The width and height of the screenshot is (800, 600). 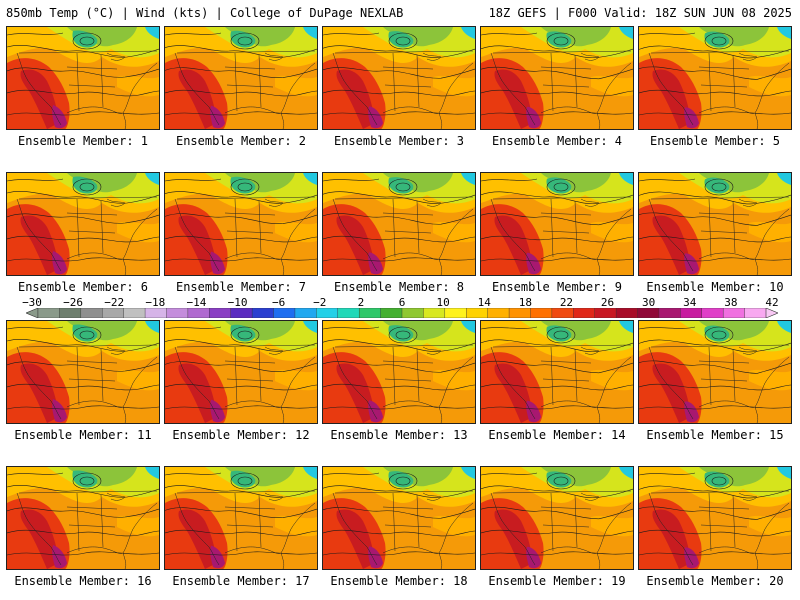 What do you see at coordinates (772, 302) in the screenshot?
I see `colorbar-tick-label: 42` at bounding box center [772, 302].